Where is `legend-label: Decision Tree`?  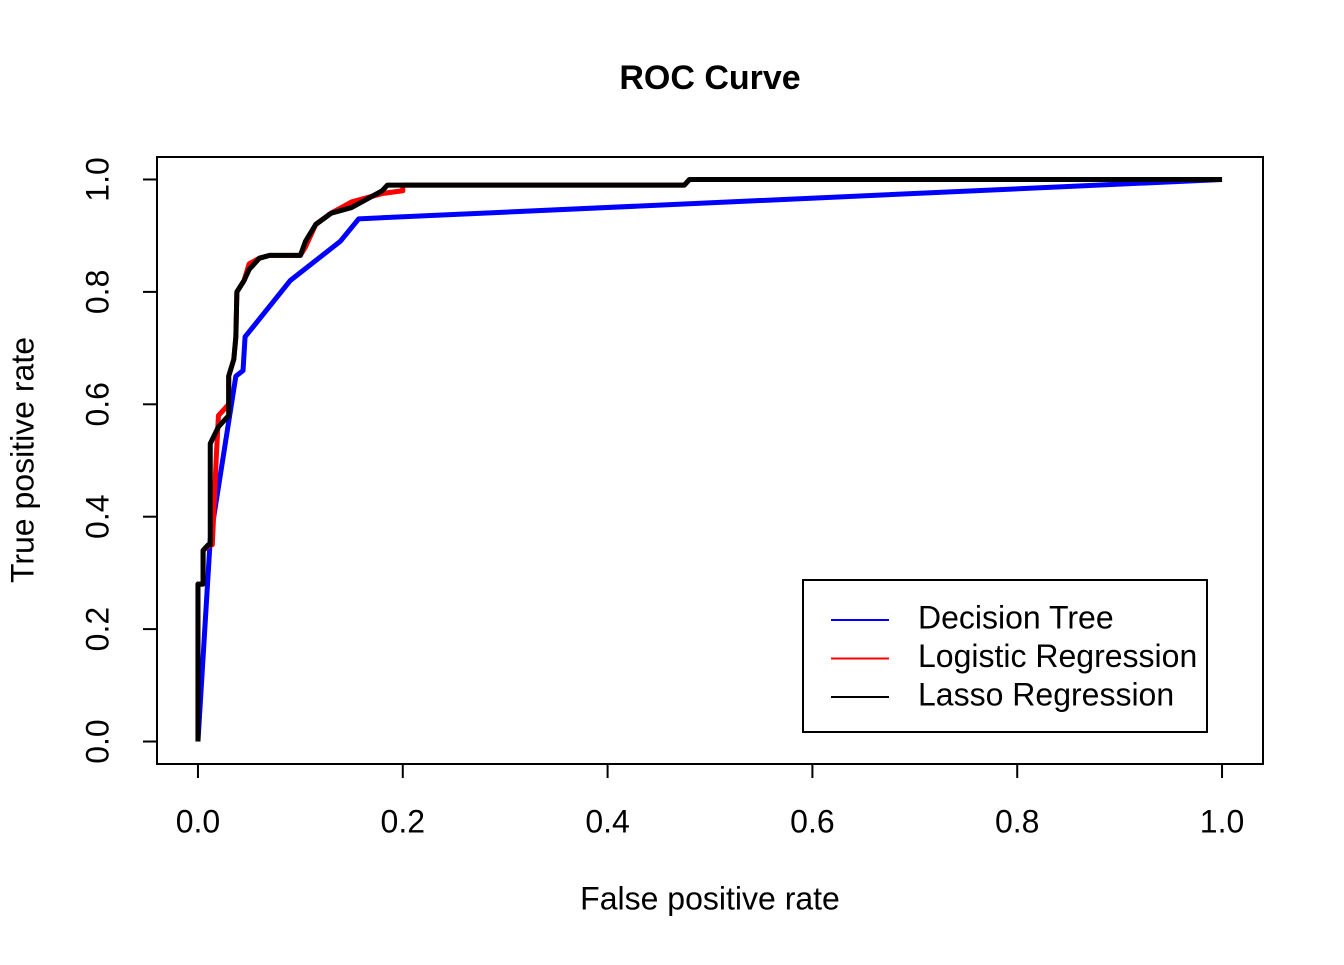
legend-label: Decision Tree is located at coordinates (1016, 617).